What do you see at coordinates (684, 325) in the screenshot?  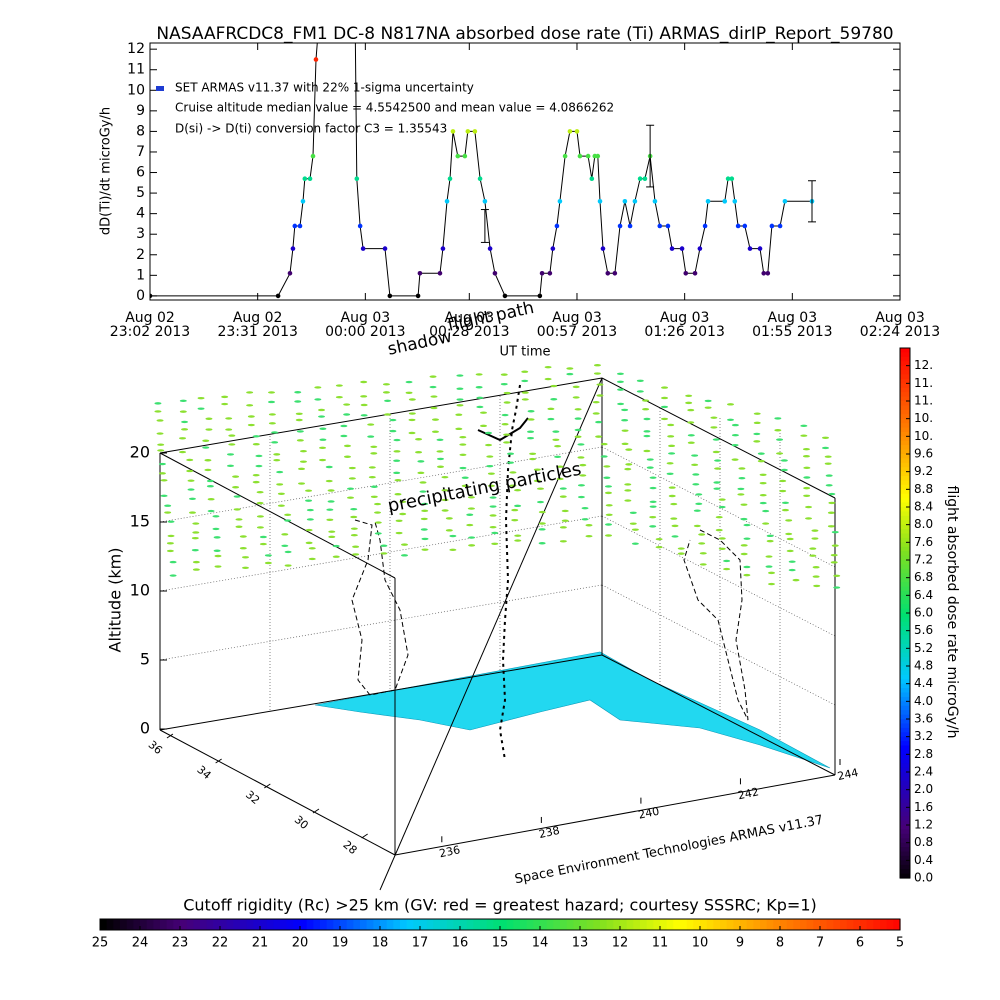 I see `x-tick-label: Aug 03 01:26 2013` at bounding box center [684, 325].